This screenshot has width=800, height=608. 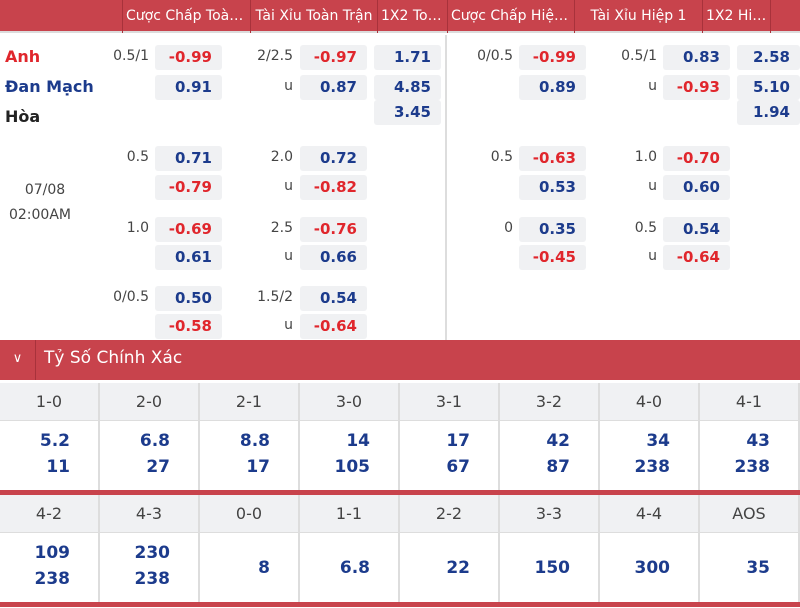 I want to click on score-odds: 87, so click(x=558, y=467).